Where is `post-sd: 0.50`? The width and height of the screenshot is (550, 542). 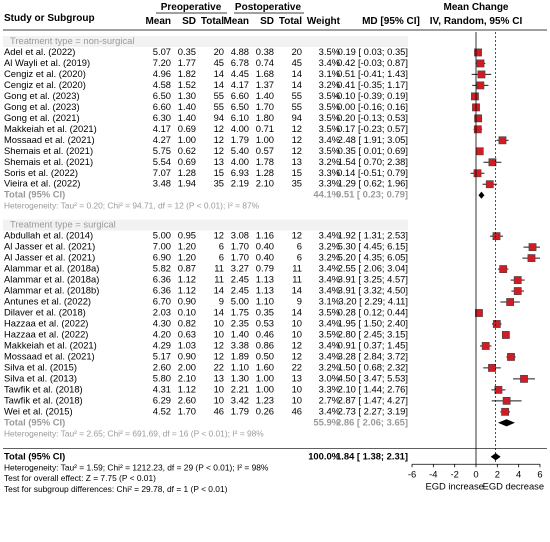
post-sd: 0.50 is located at coordinates (265, 355).